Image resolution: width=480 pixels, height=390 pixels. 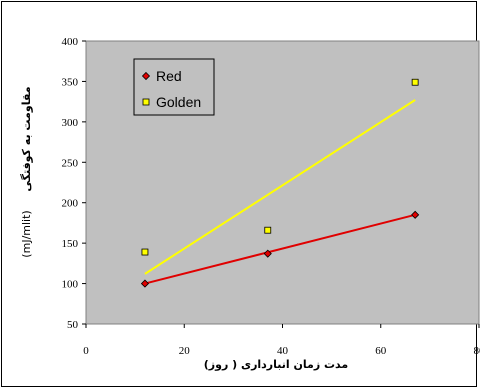 What do you see at coordinates (146, 76) in the screenshot?
I see `legend-marker-red` at bounding box center [146, 76].